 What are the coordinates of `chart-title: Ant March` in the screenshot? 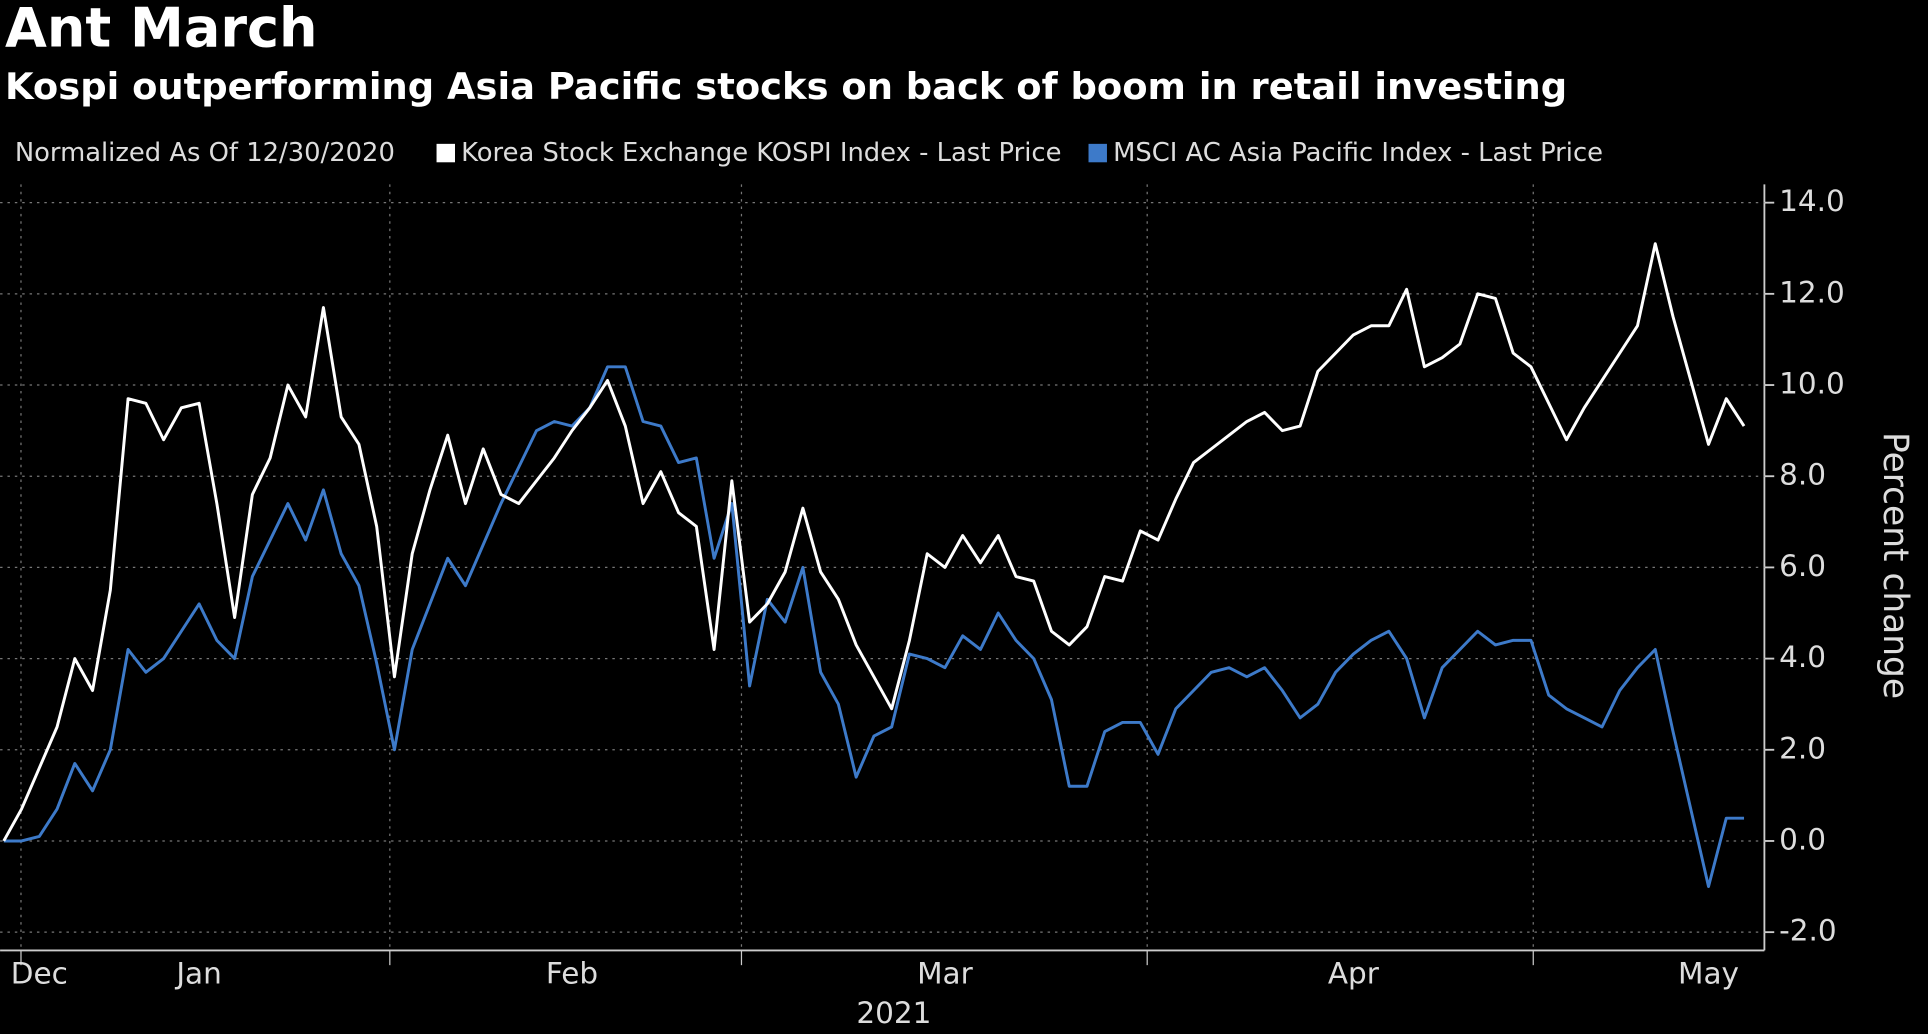 It's located at (161, 30).